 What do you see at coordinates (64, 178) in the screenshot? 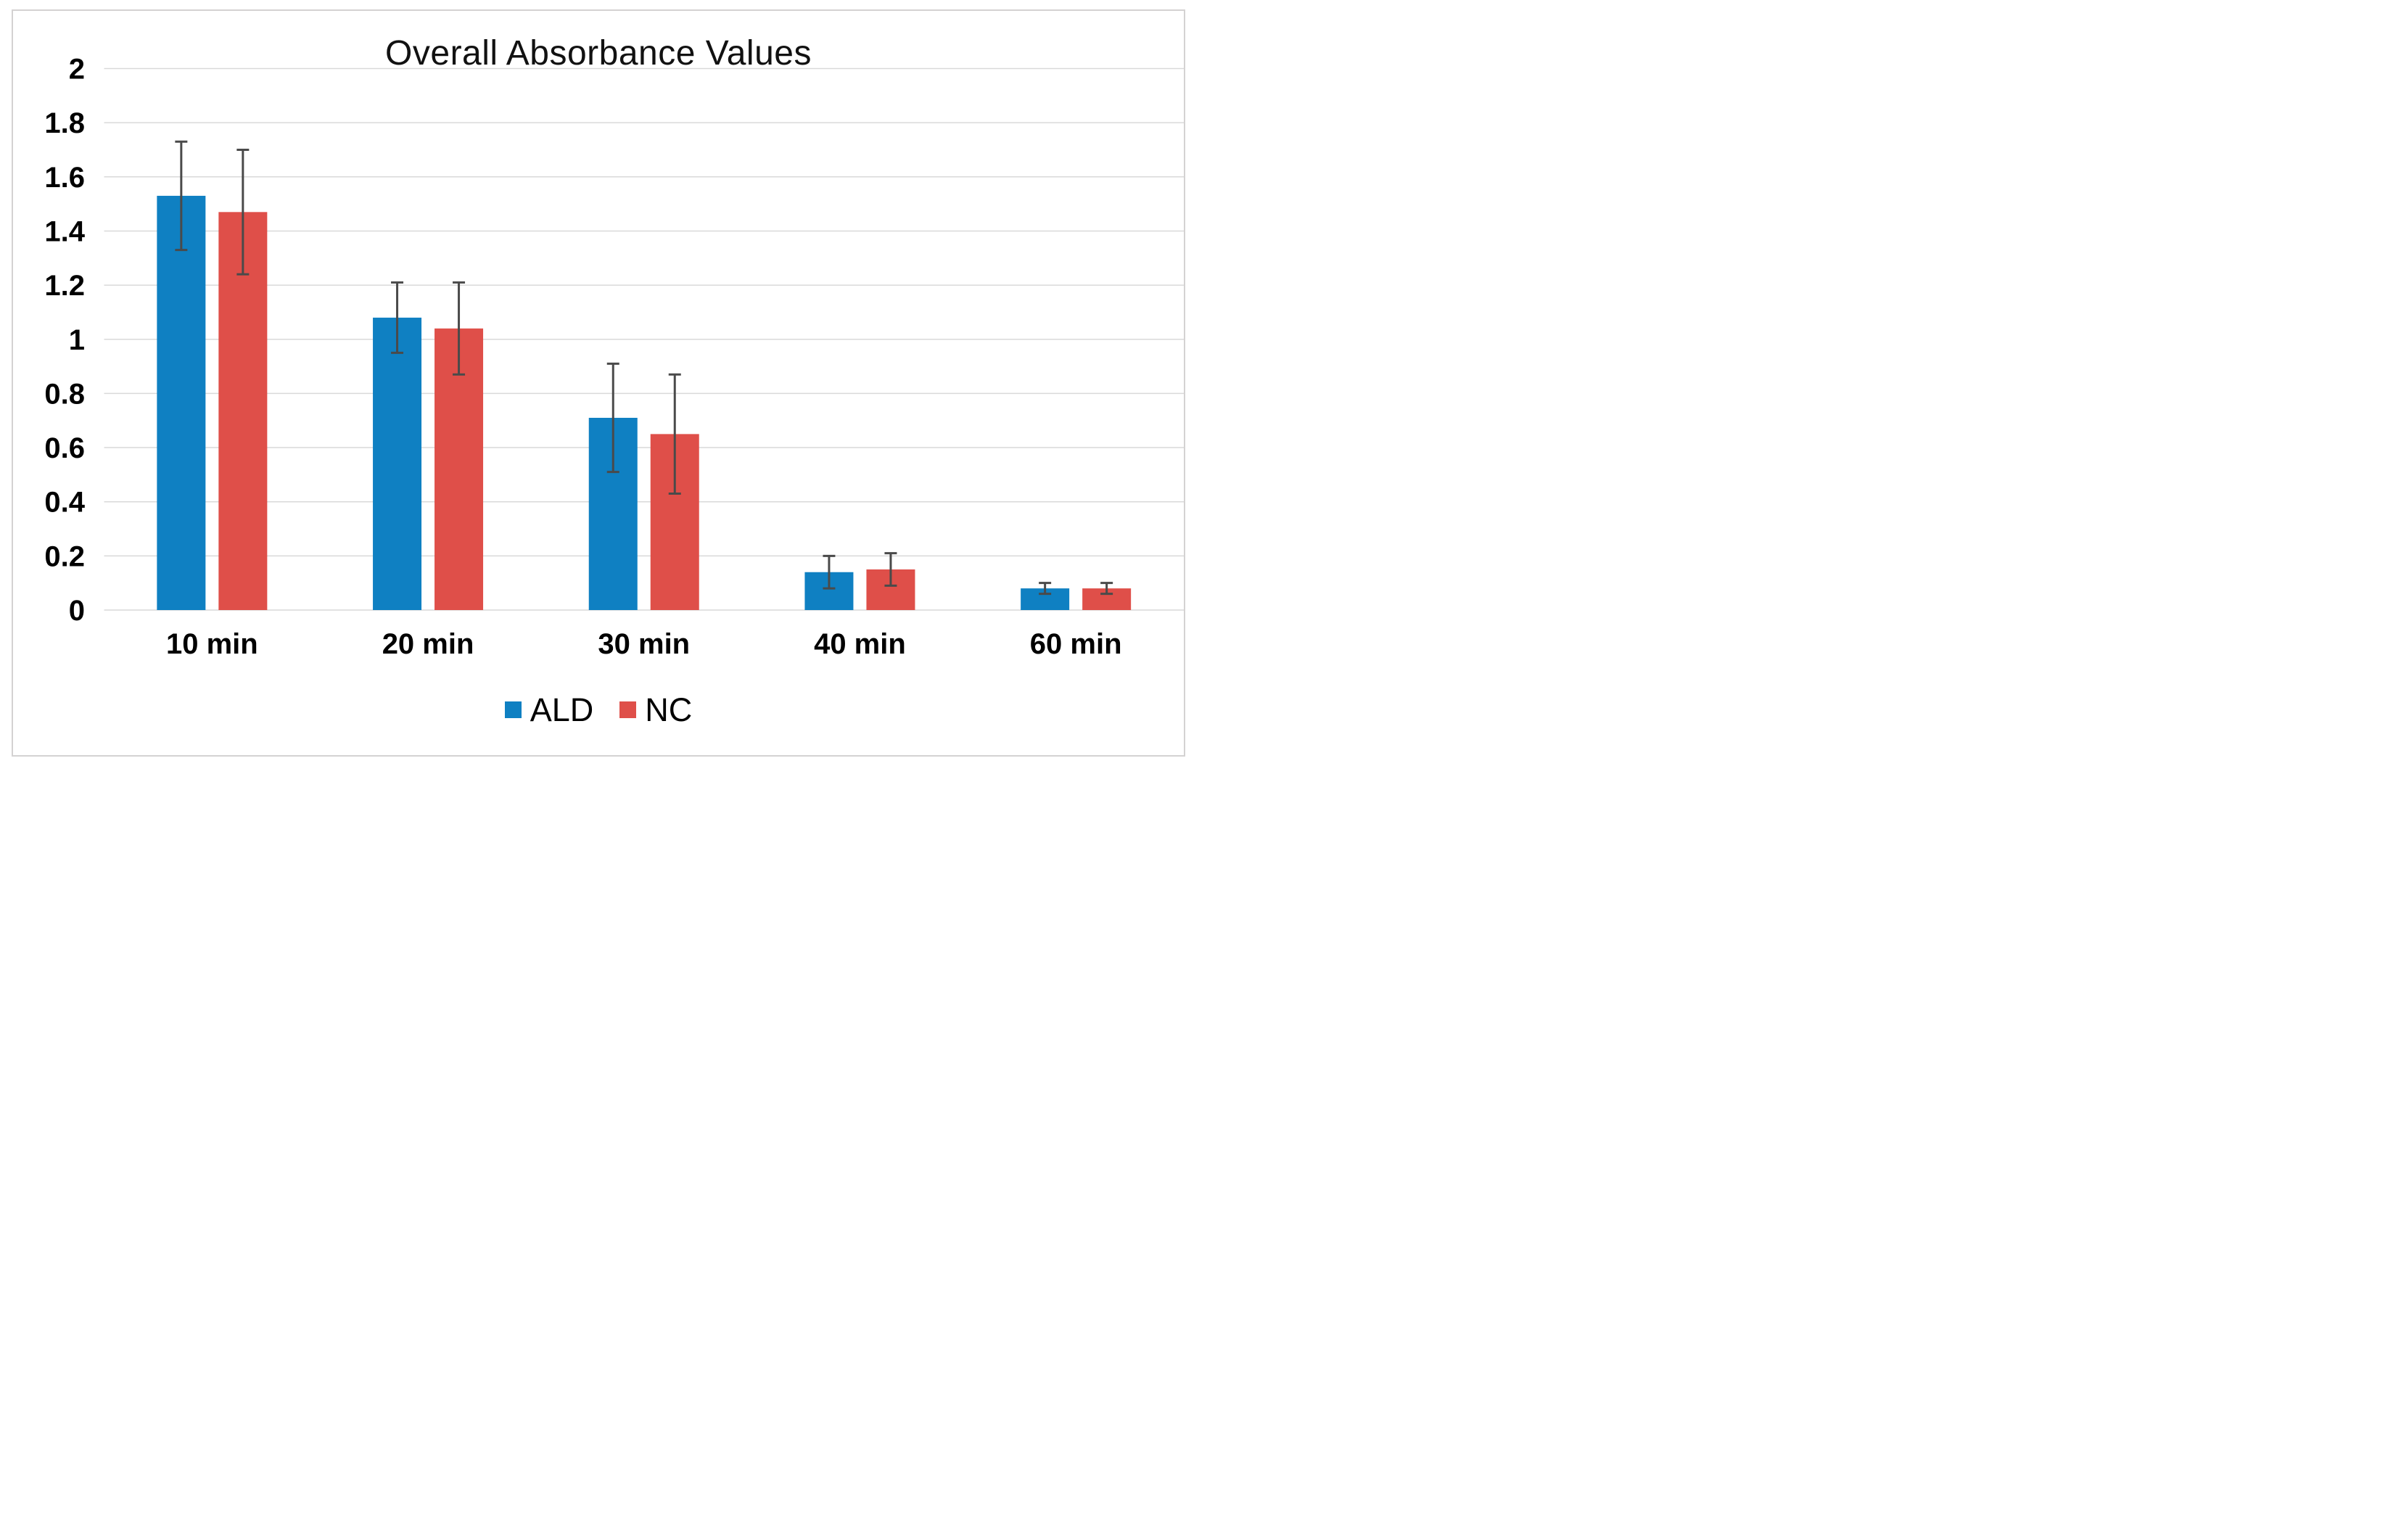
I see `y-tick-label-1.6: 1.6` at bounding box center [64, 178].